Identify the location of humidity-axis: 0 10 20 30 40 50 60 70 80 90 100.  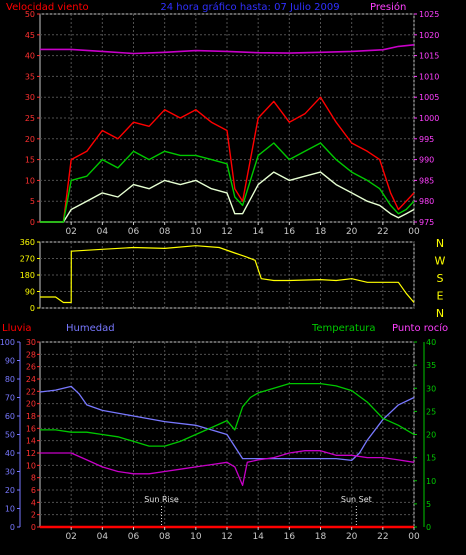
(10, 435).